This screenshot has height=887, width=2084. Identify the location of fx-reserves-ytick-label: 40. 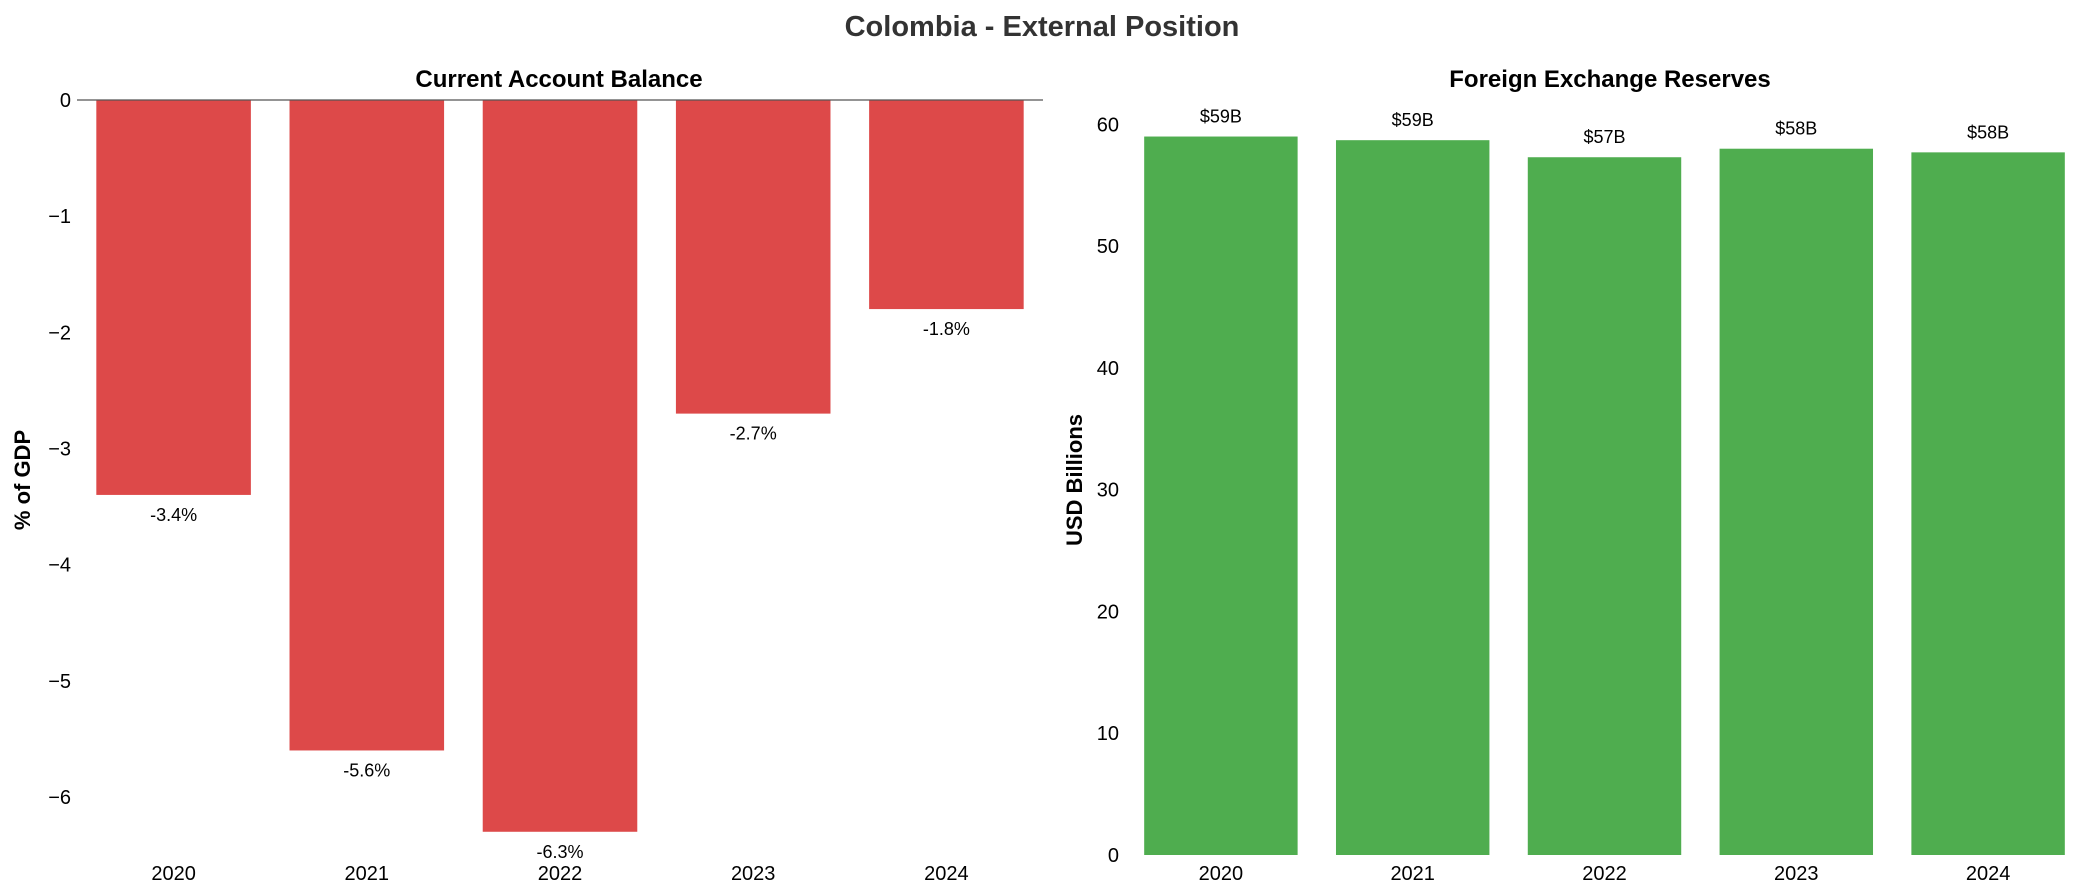
(1108, 369).